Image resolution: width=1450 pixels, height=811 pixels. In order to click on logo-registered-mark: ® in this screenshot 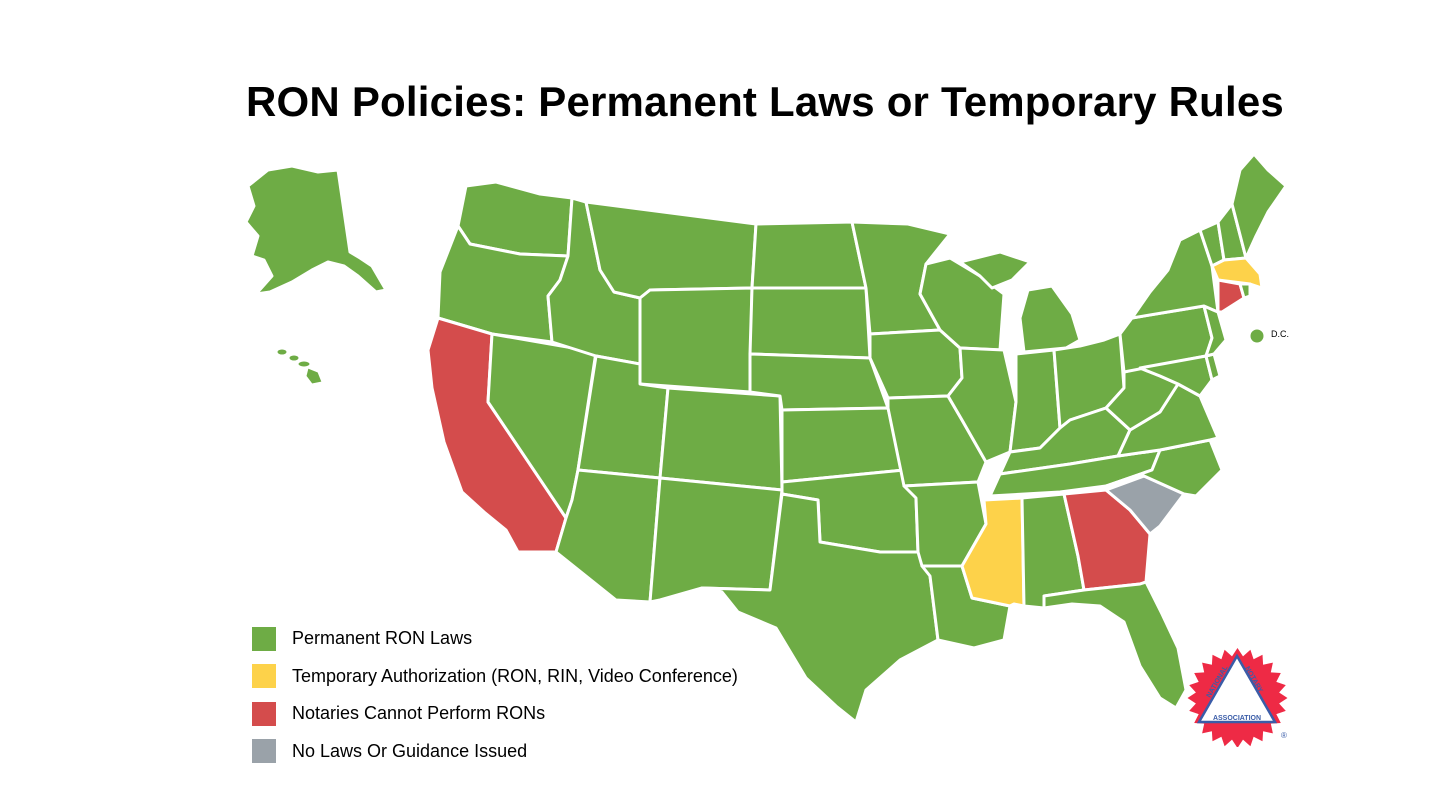, I will do `click(1284, 735)`.